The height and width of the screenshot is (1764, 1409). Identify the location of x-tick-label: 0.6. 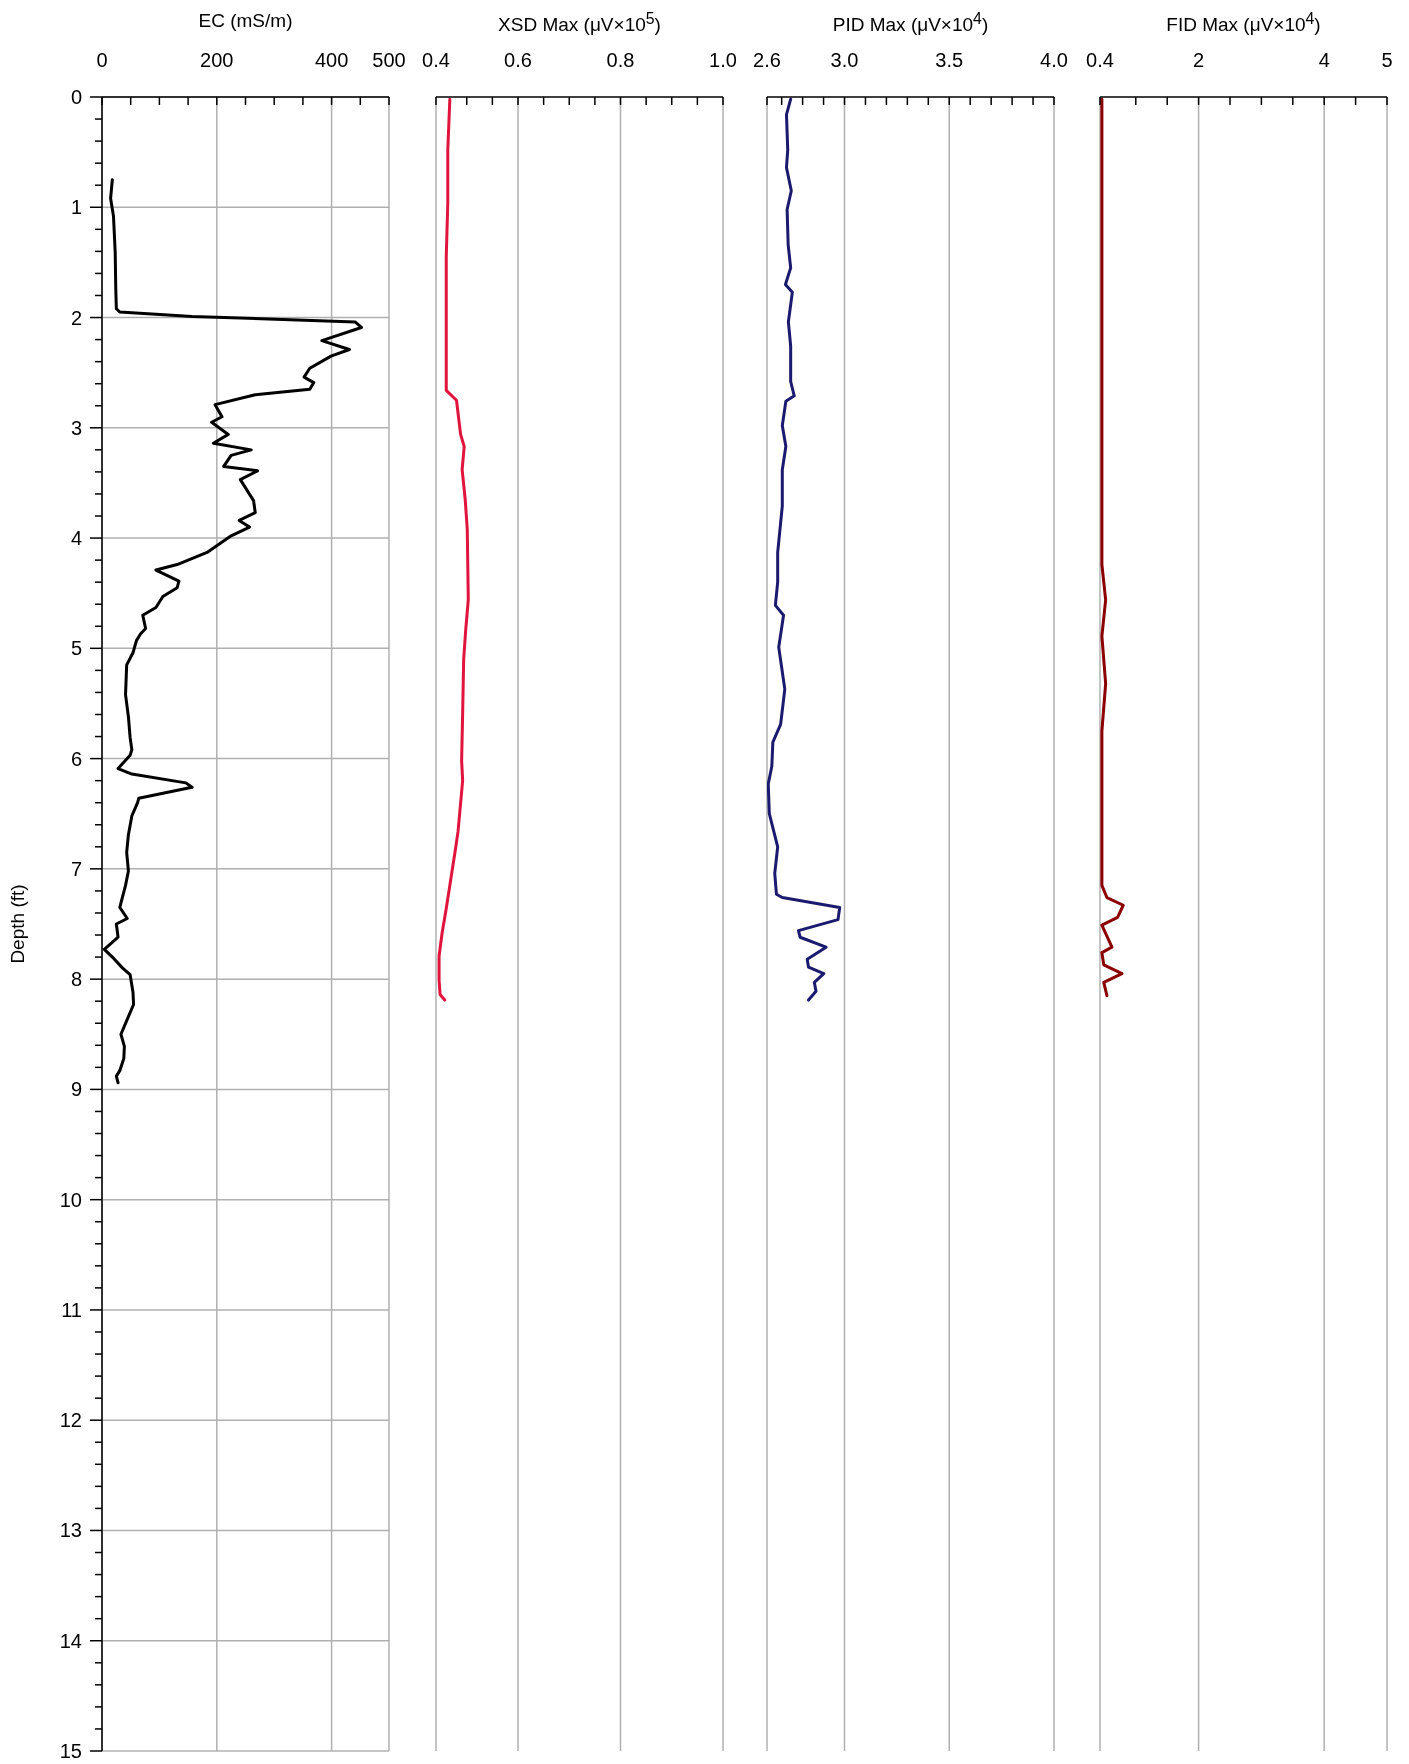
(518, 60).